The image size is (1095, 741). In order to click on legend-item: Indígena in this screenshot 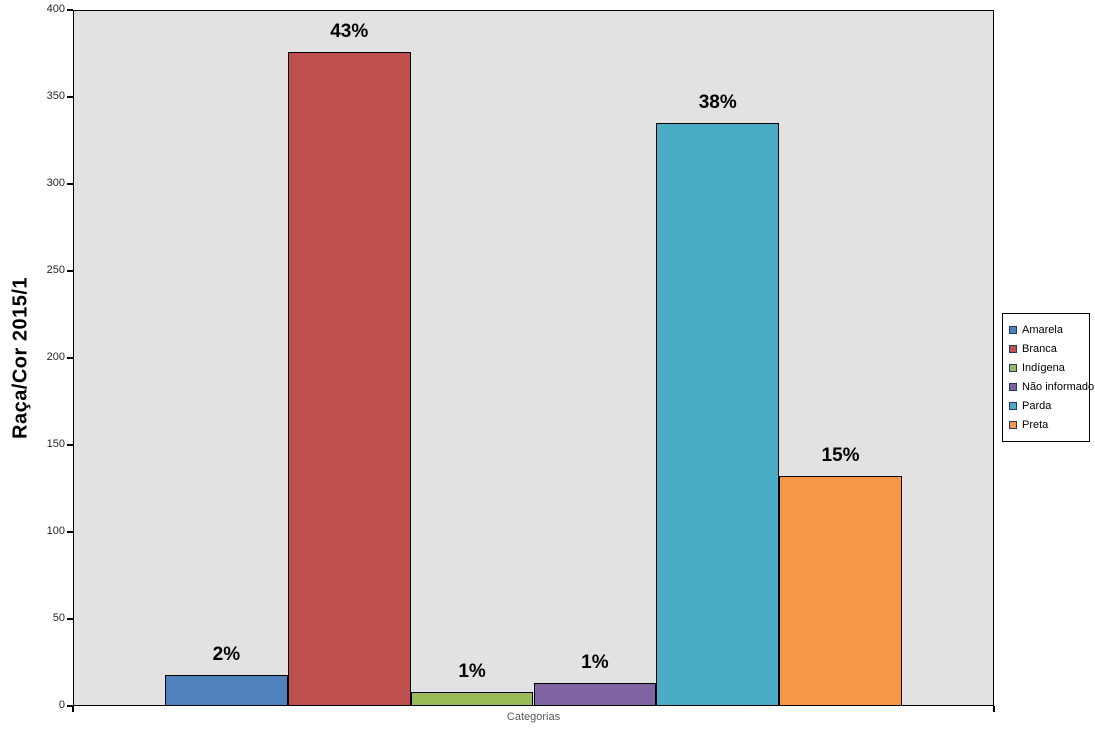, I will do `click(1046, 367)`.